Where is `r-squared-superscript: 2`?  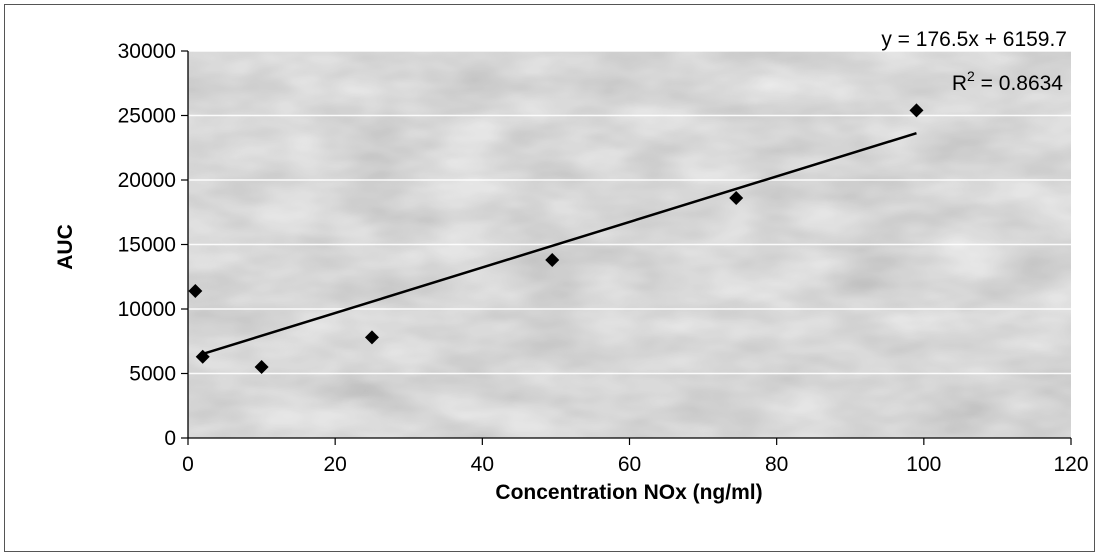
r-squared-superscript: 2 is located at coordinates (971, 76).